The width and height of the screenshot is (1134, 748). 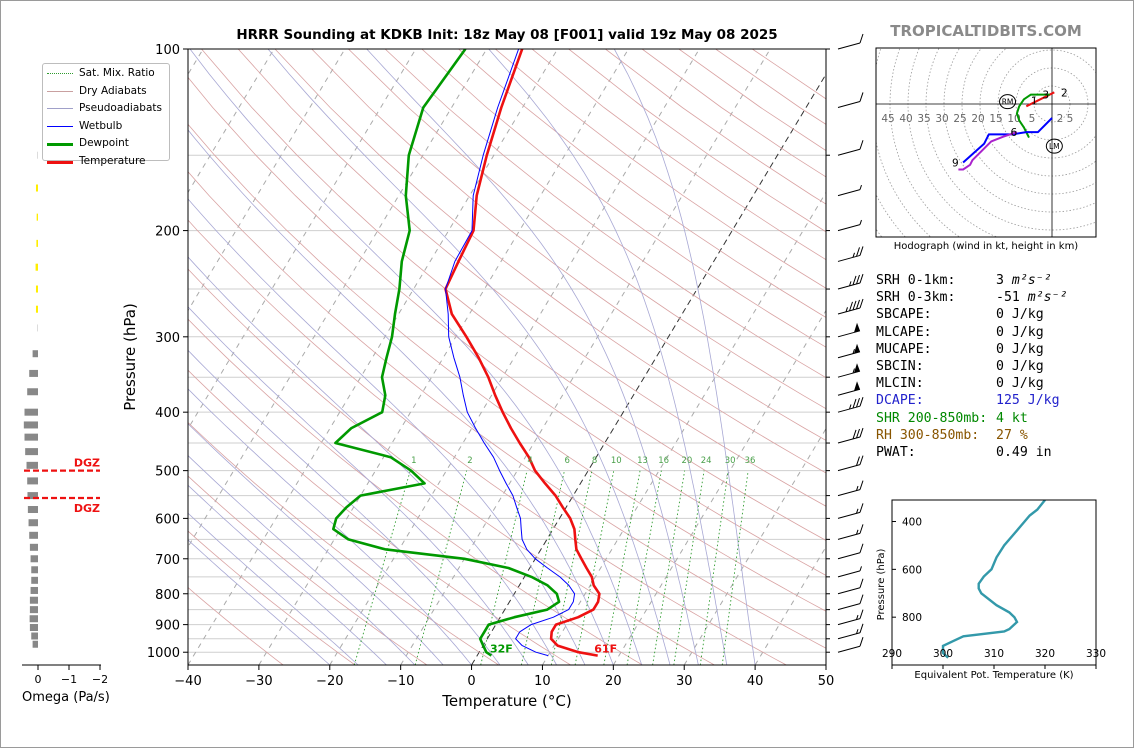 I want to click on y-tick-label: 200, so click(x=167, y=232).